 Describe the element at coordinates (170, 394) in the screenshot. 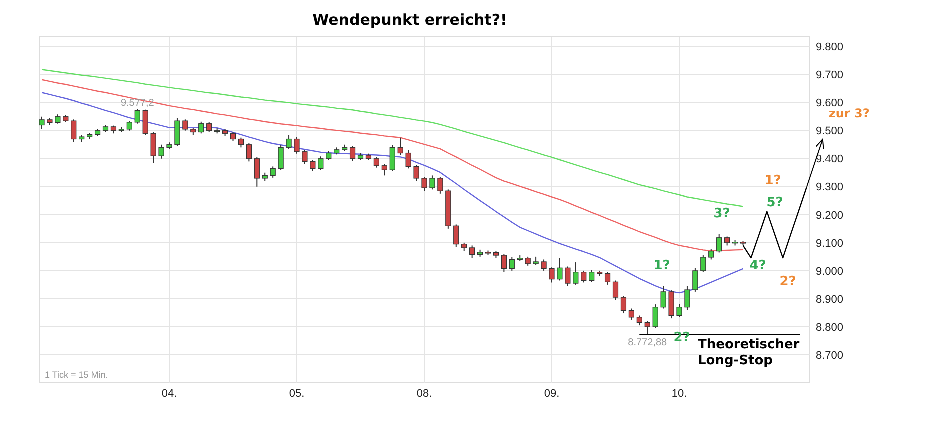

I see `x-tick-label: 04.` at that location.